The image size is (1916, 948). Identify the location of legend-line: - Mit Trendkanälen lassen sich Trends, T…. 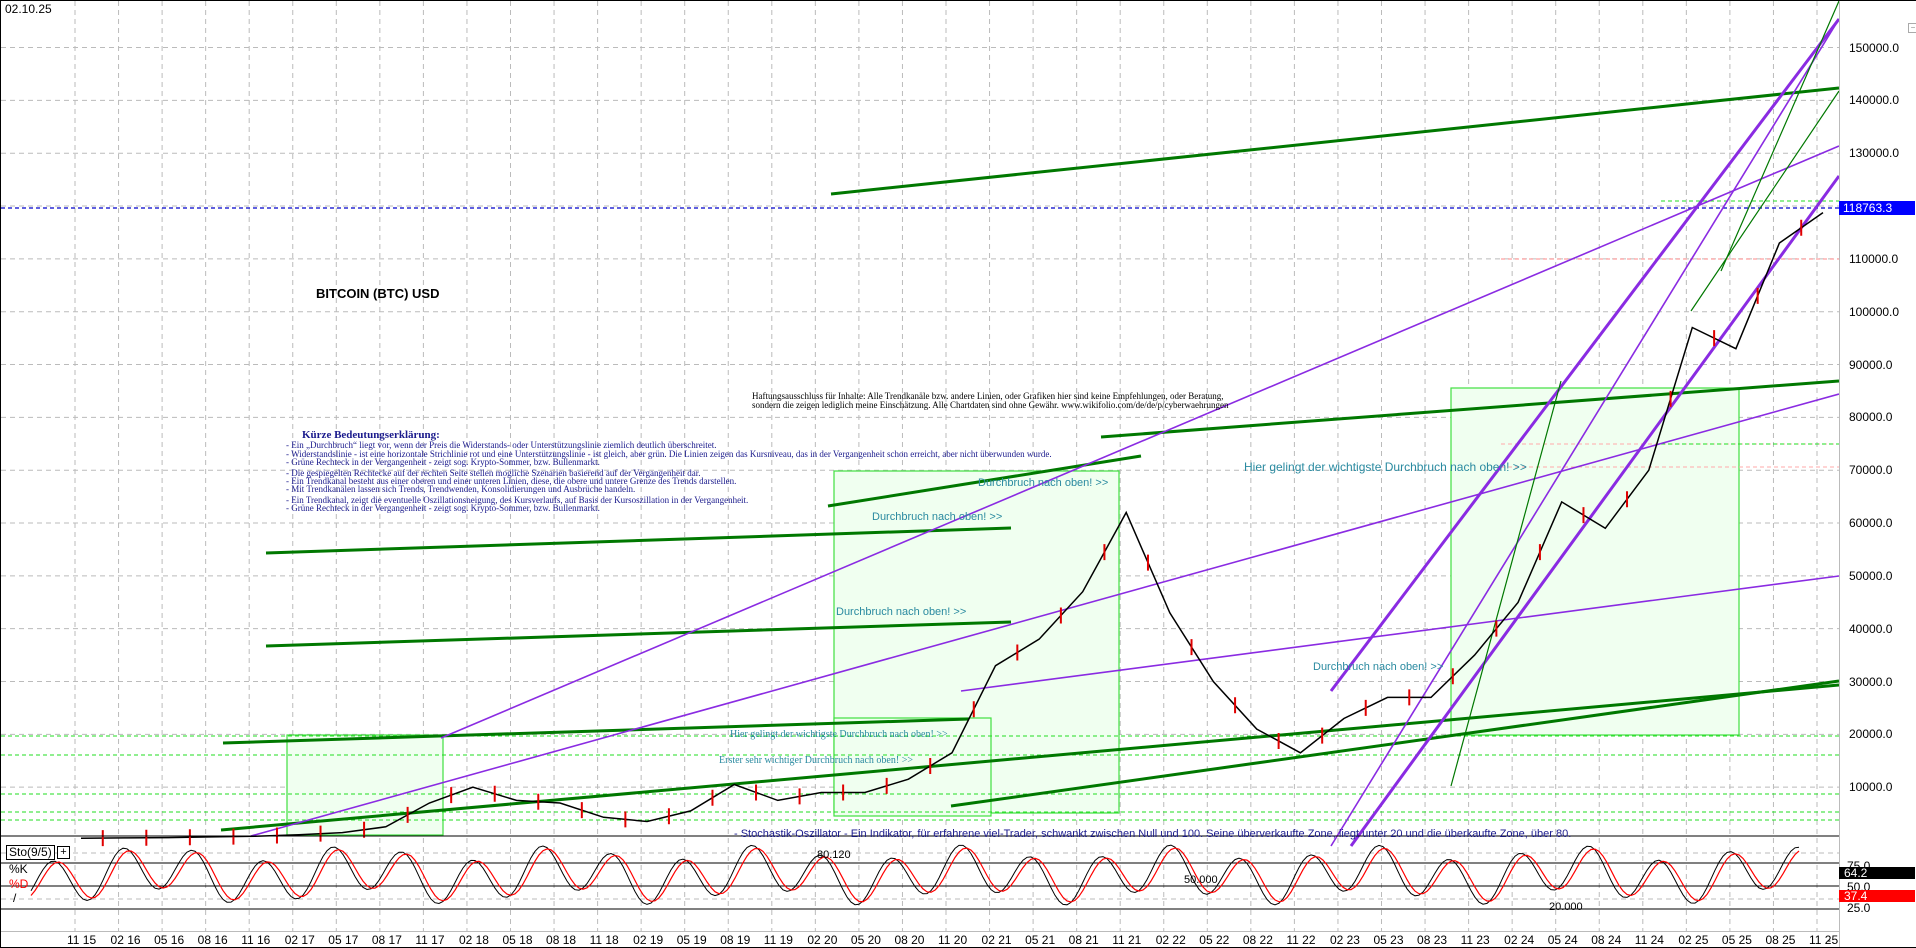
(461, 489).